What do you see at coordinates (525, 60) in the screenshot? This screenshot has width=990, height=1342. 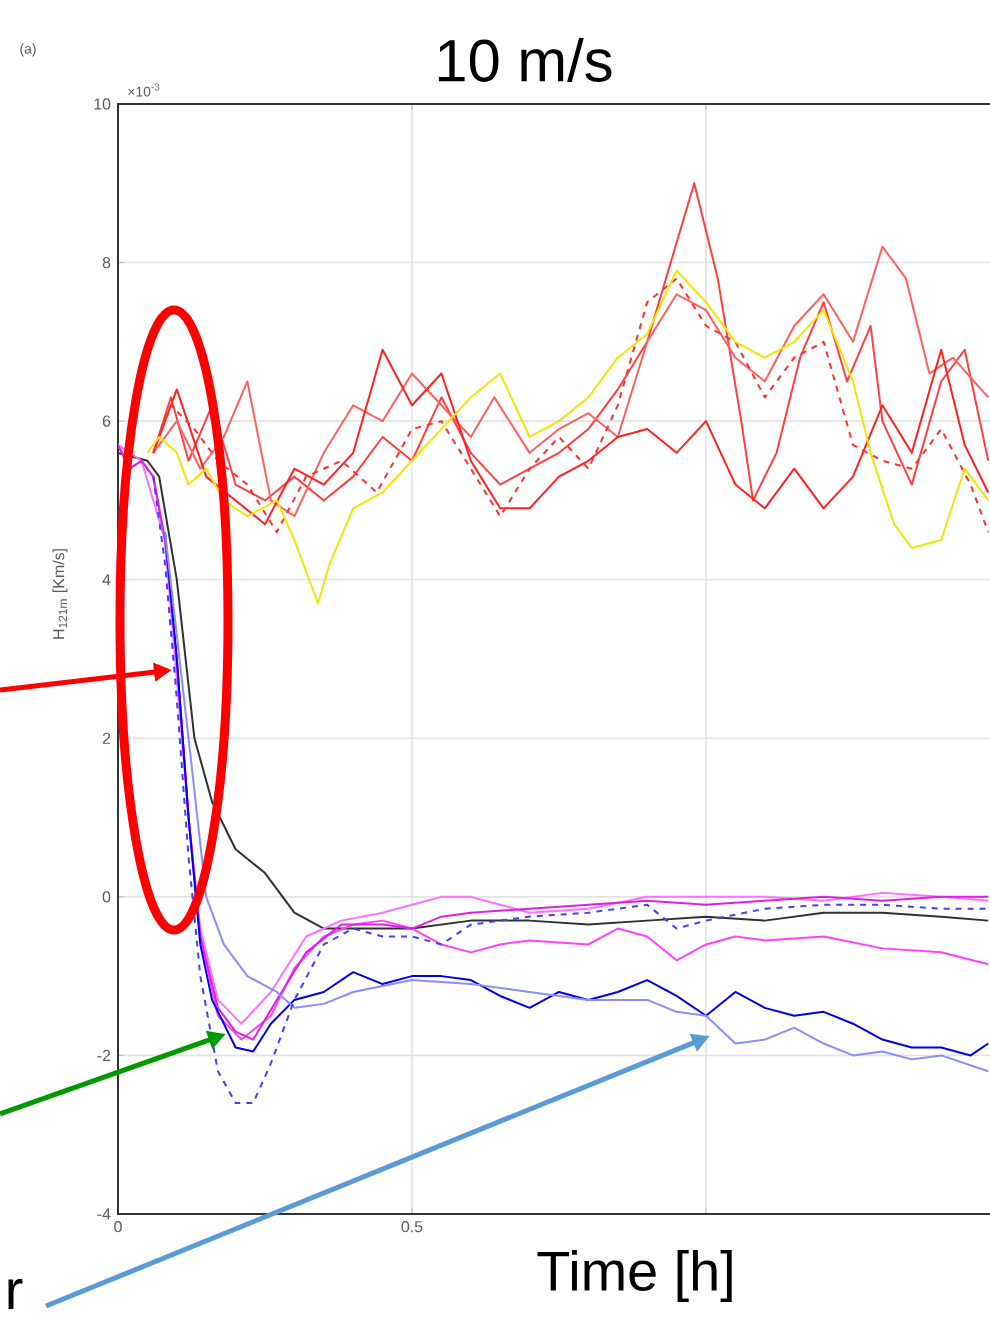 I see `chart-title: 10 m/s` at bounding box center [525, 60].